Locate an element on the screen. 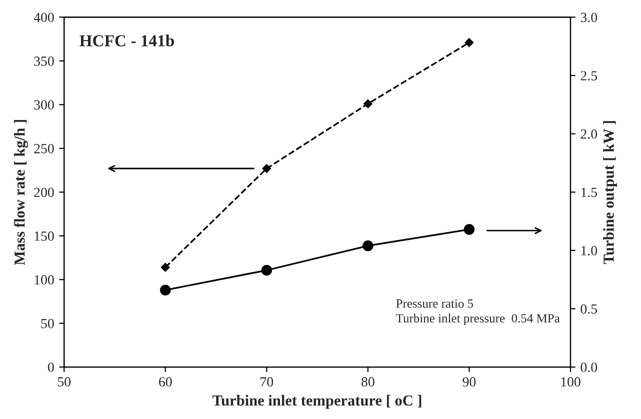 This screenshot has height=419, width=641. y-tick-label: 400 is located at coordinates (44, 17).